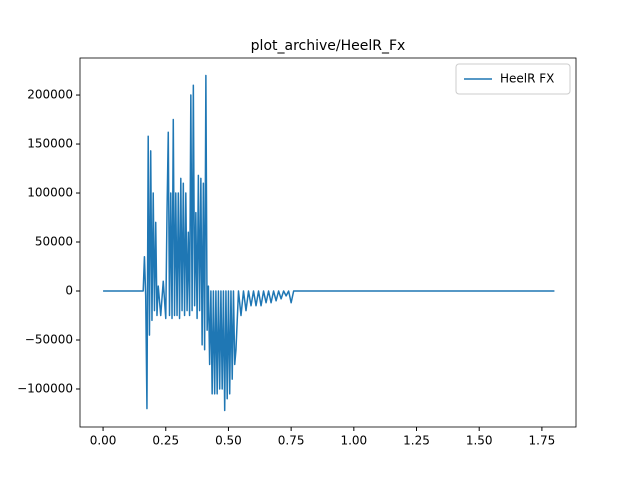 Image resolution: width=640 pixels, height=480 pixels. Describe the element at coordinates (228, 441) in the screenshot. I see `x-tick-label: 0.50` at that location.